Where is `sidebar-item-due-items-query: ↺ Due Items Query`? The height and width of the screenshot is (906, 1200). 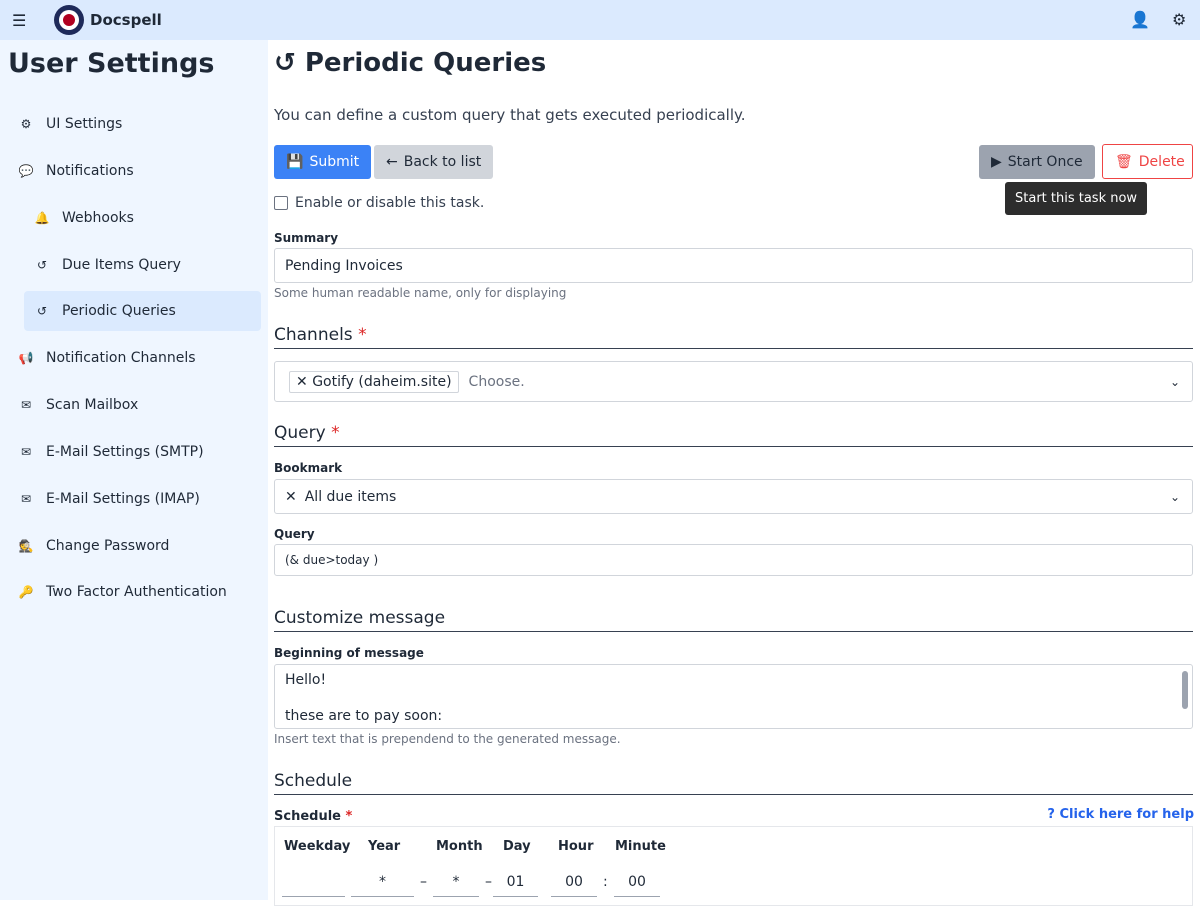 sidebar-item-due-items-query: ↺ Due Items Query is located at coordinates (134, 265).